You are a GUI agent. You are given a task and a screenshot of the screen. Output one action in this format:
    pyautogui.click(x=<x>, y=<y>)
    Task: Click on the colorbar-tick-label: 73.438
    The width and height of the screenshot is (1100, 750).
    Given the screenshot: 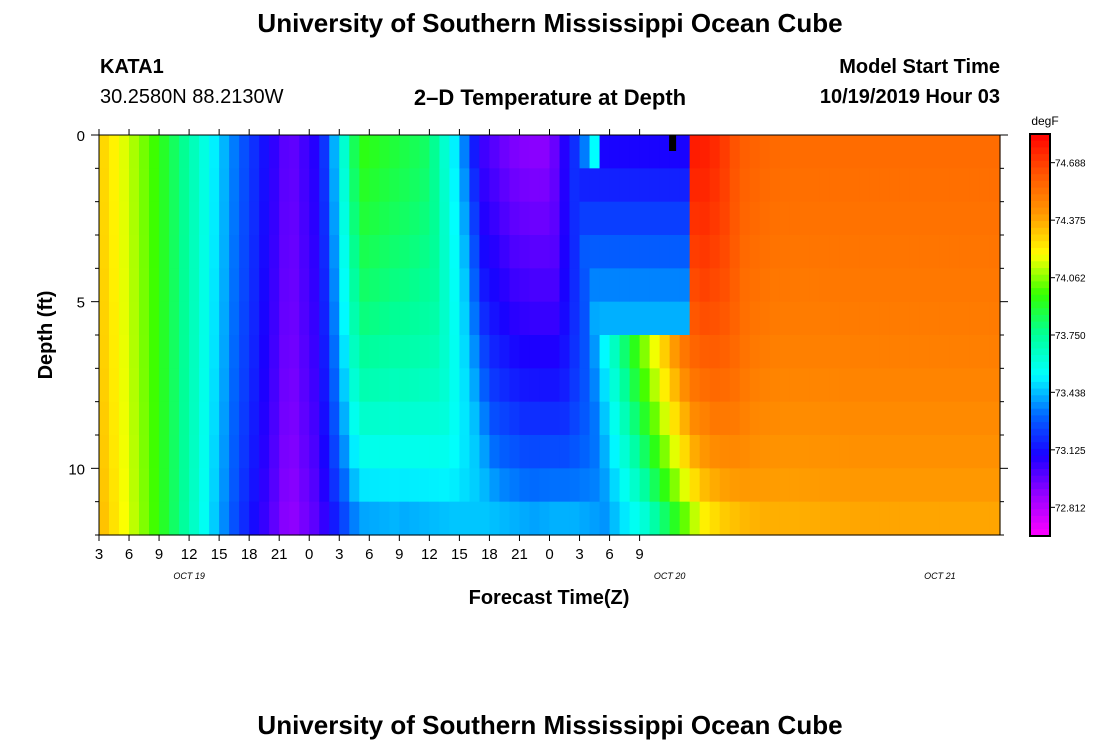 What is the action you would take?
    pyautogui.click(x=1070, y=393)
    